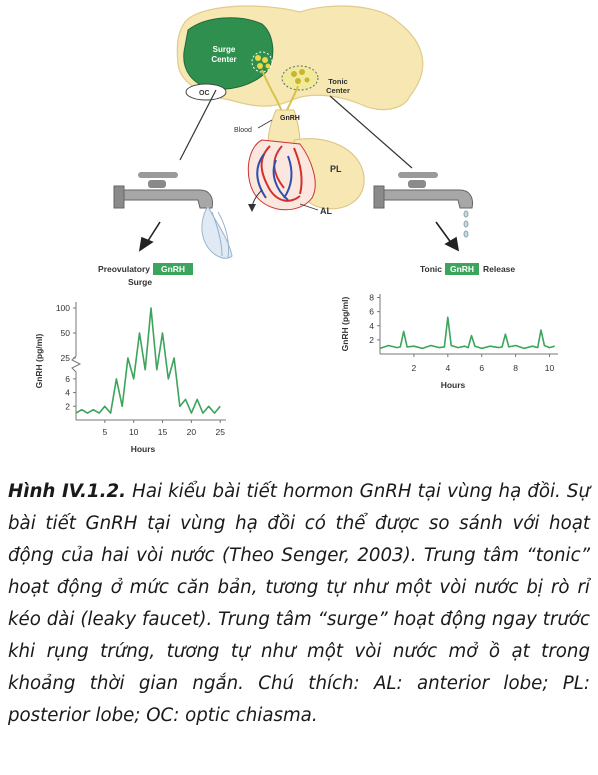  What do you see at coordinates (515, 368) in the screenshot?
I see `x-tick-label: 8` at bounding box center [515, 368].